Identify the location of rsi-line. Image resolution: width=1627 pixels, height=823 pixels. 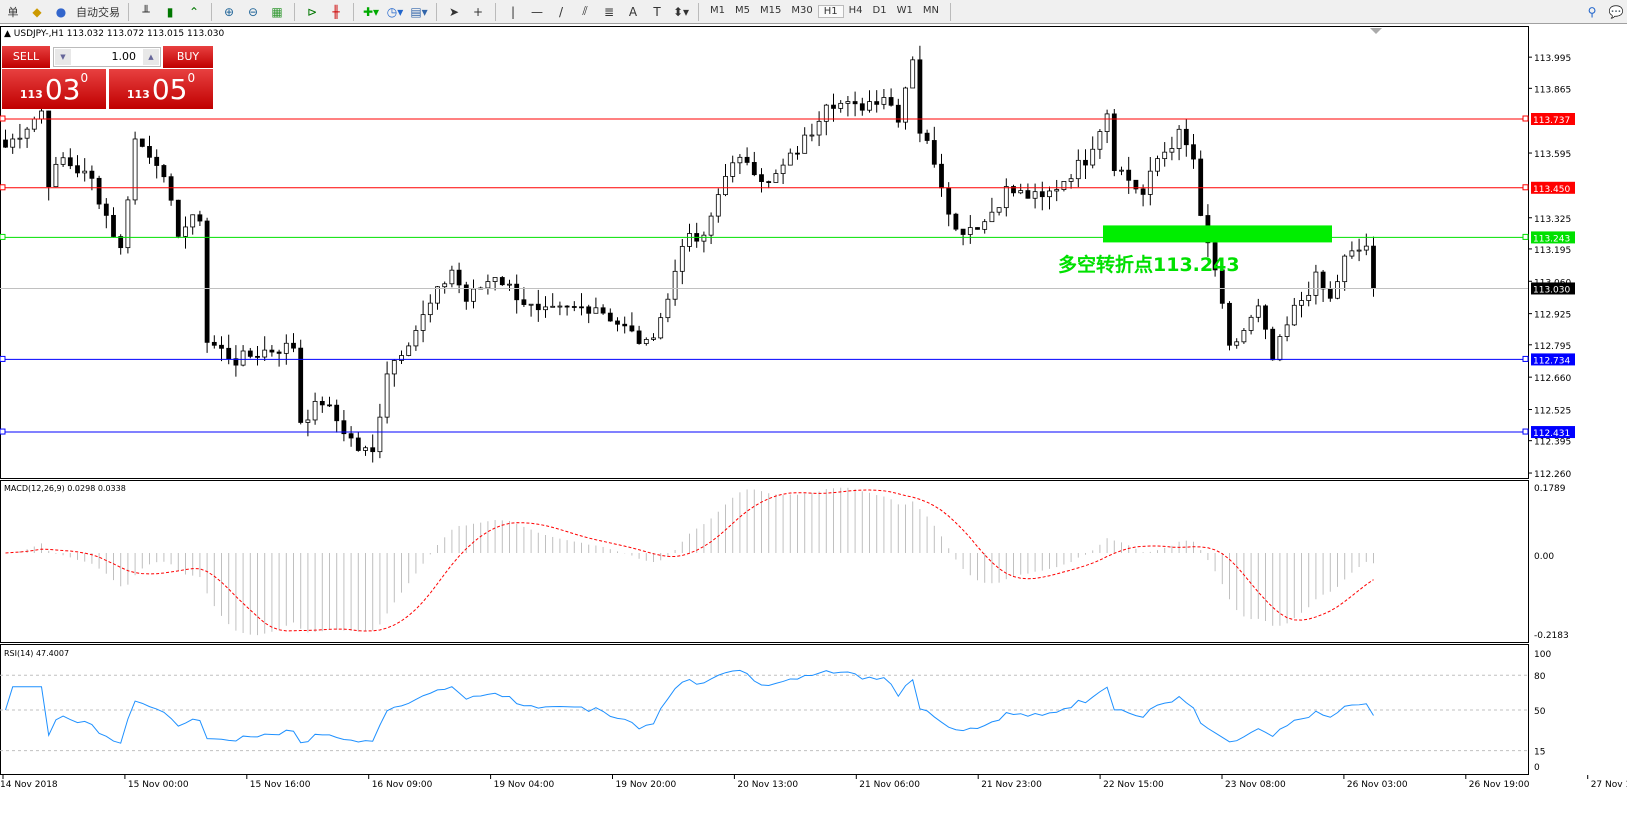
(689, 706).